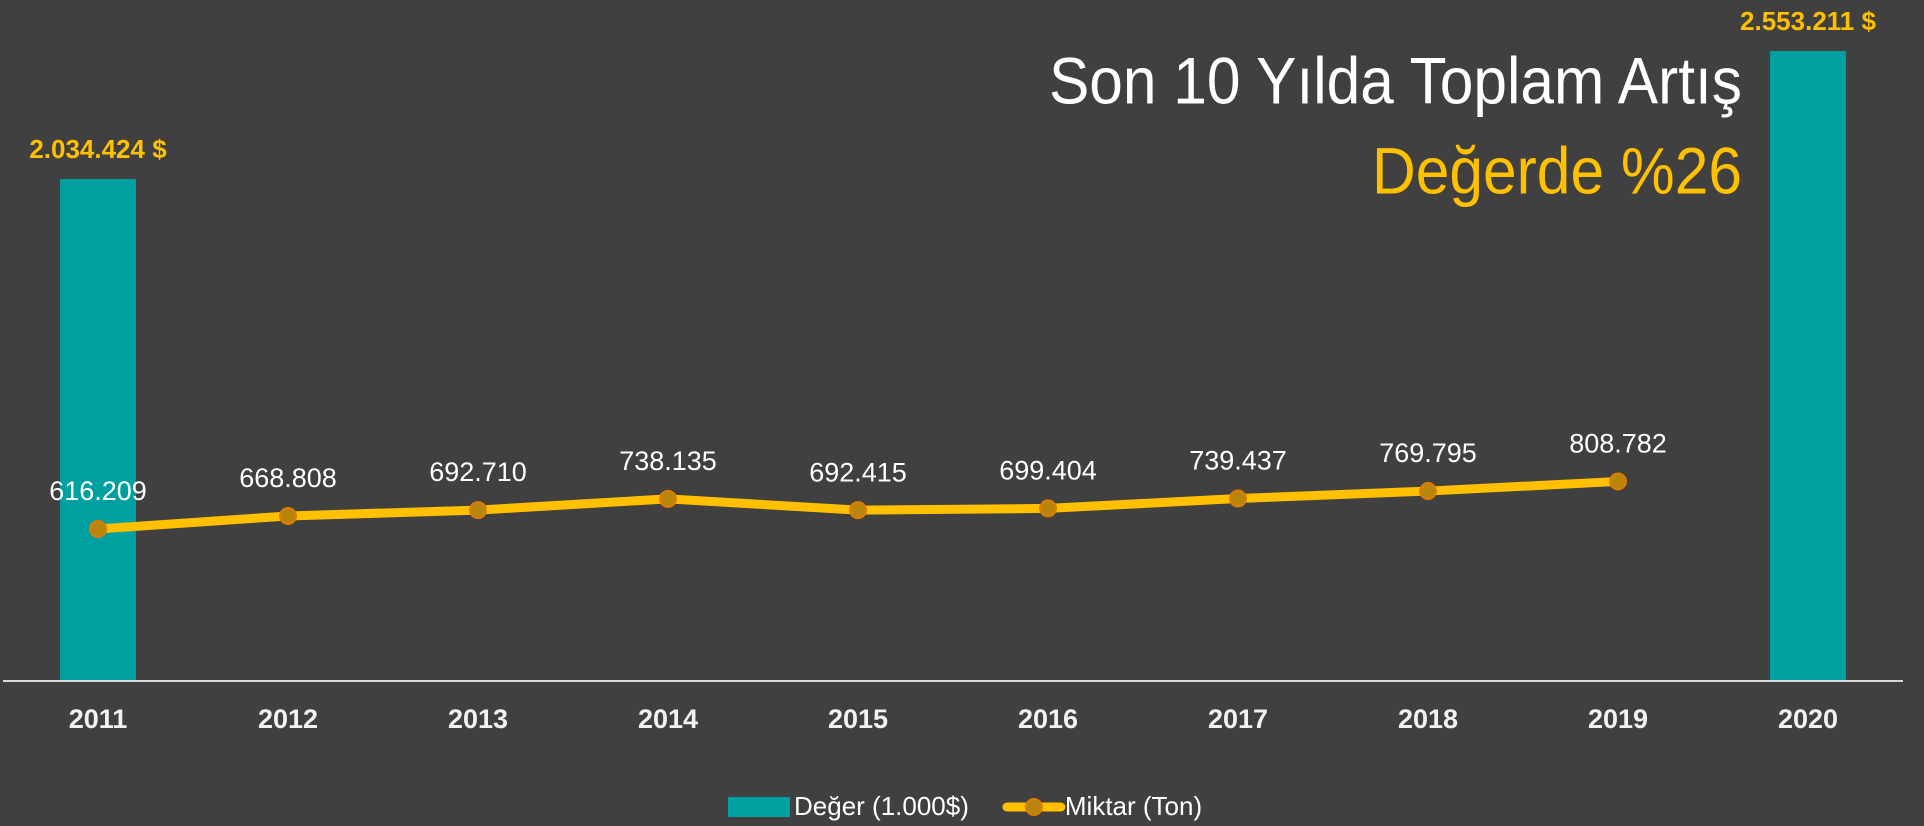  Describe the element at coordinates (98, 719) in the screenshot. I see `x-tick-label: 2011` at that location.